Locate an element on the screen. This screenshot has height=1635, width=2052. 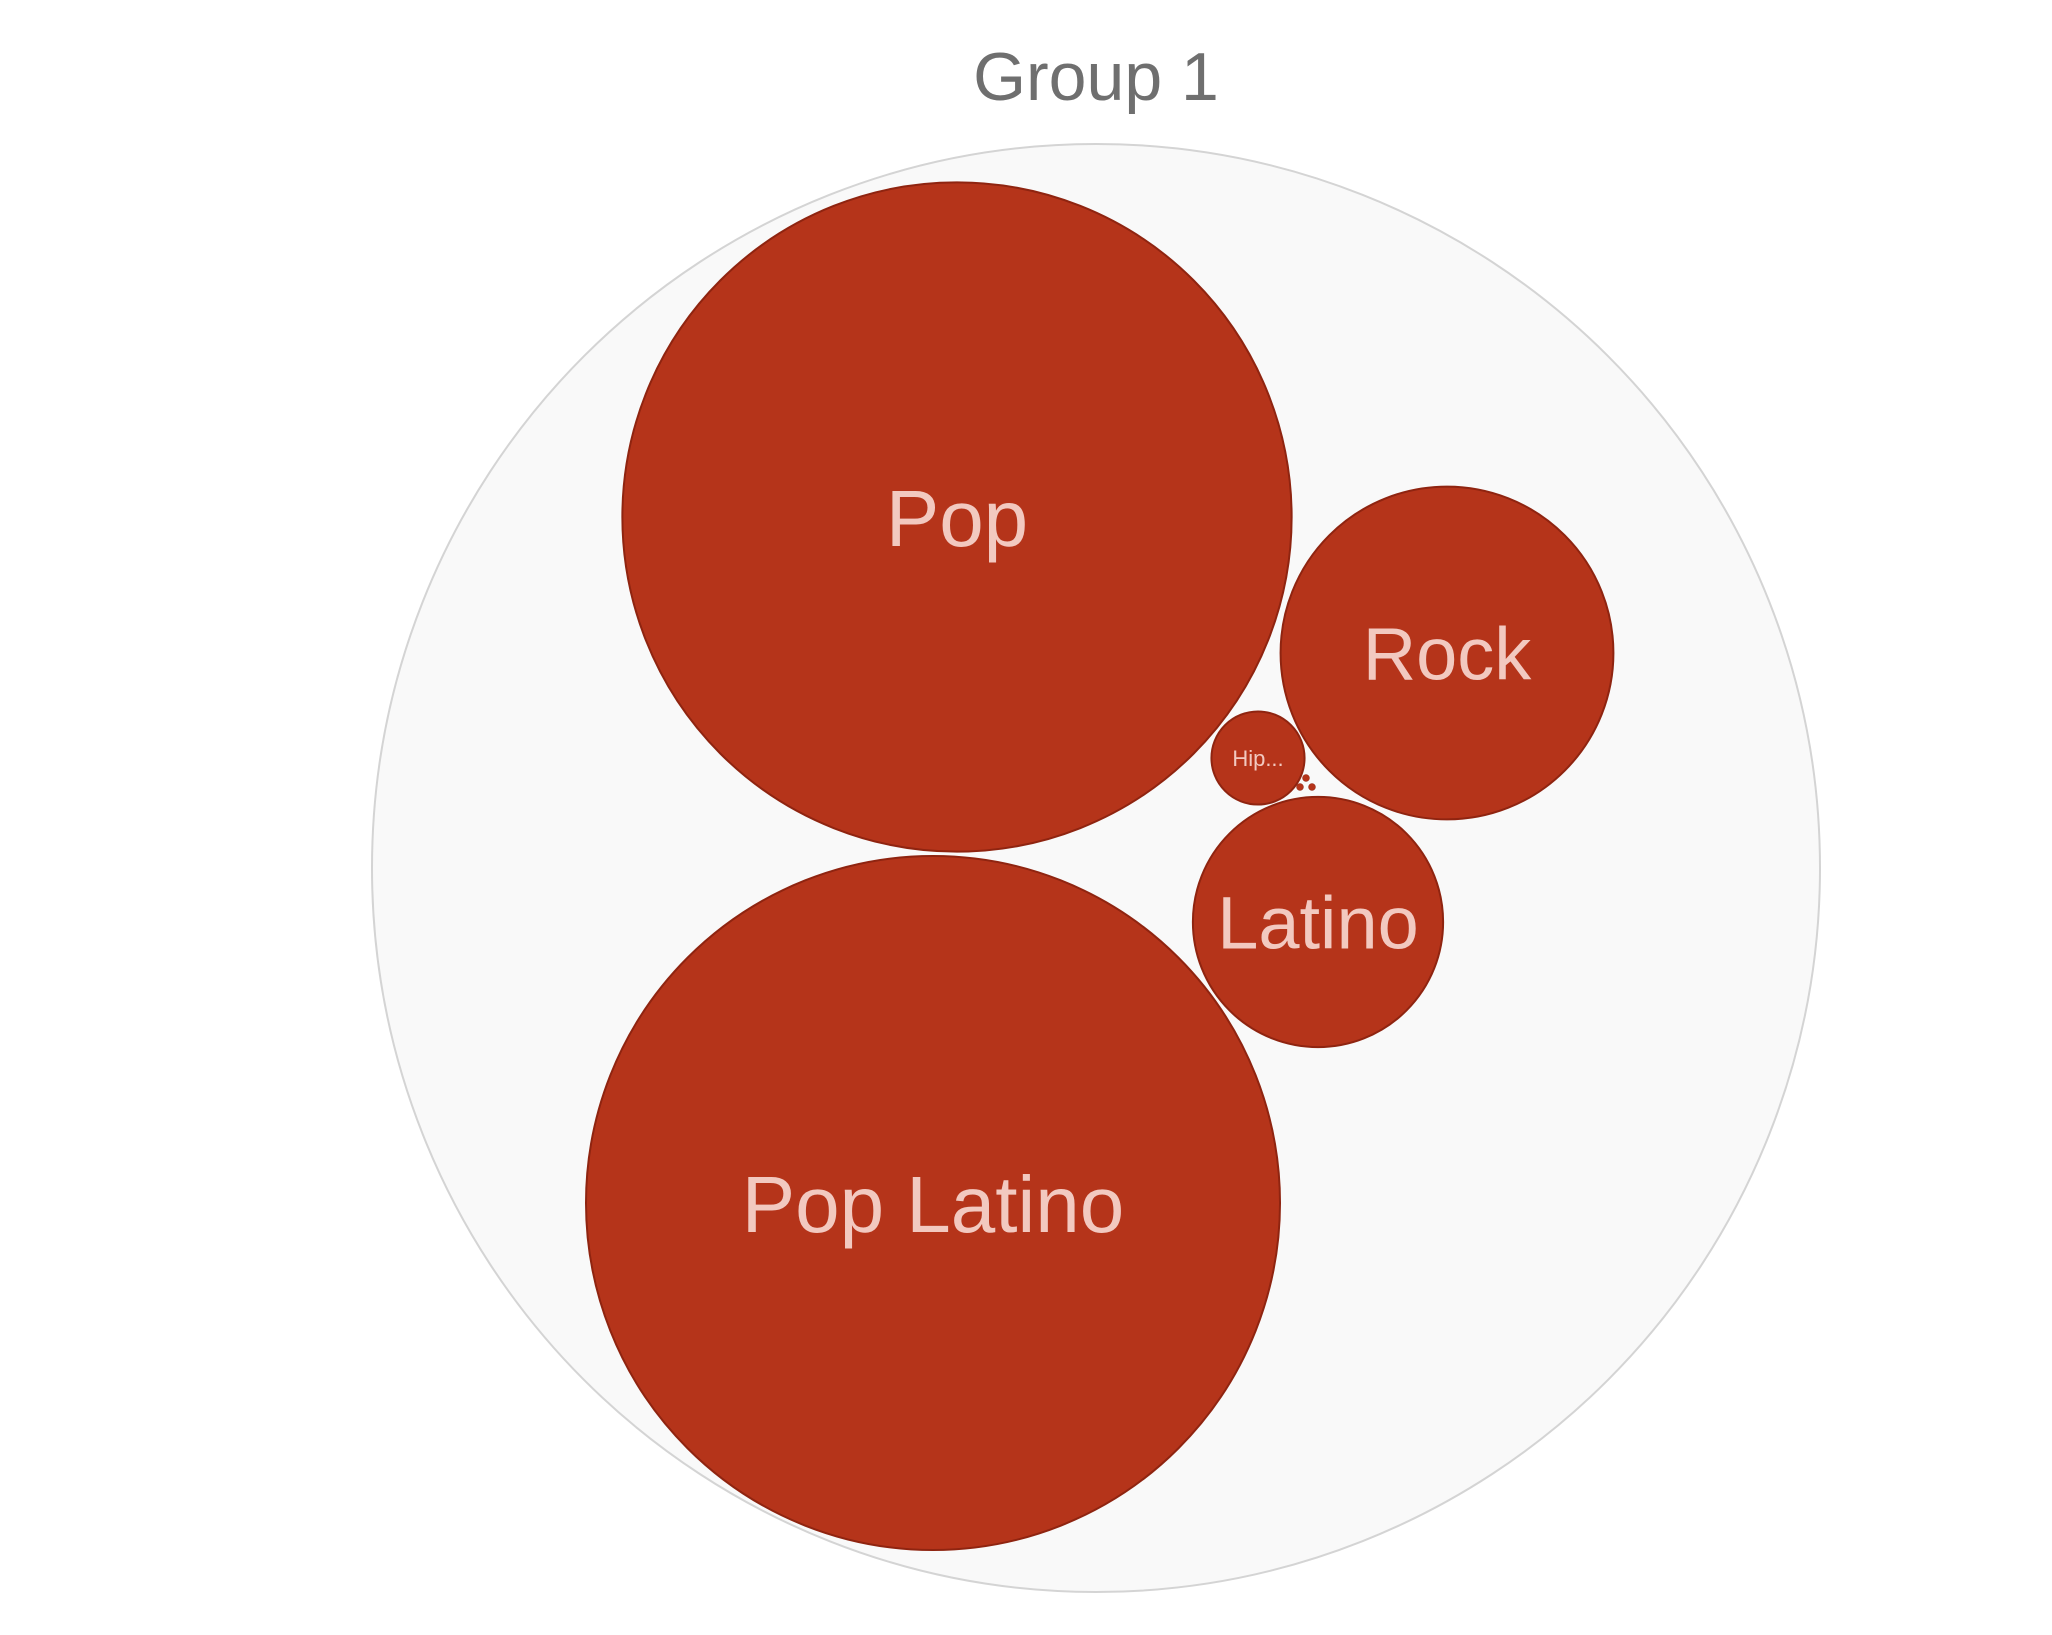
bubble-label: Pop Latino is located at coordinates (933, 1204).